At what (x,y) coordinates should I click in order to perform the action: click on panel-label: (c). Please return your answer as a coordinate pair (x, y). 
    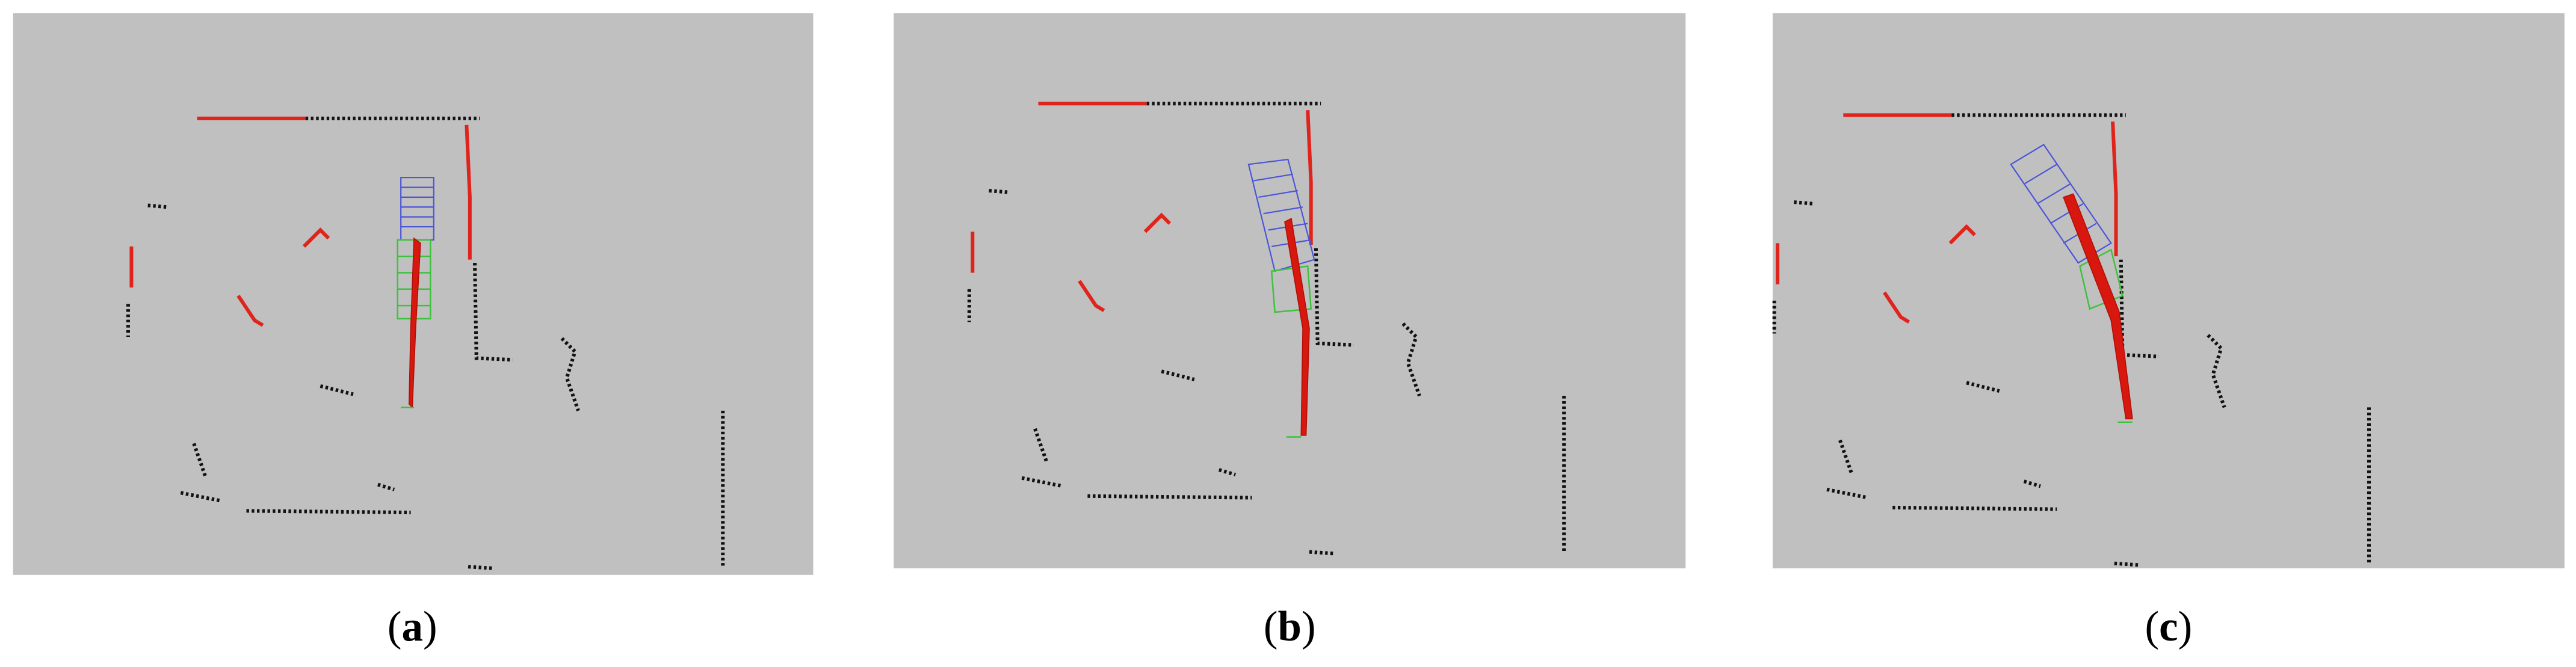
    Looking at the image, I should click on (2169, 626).